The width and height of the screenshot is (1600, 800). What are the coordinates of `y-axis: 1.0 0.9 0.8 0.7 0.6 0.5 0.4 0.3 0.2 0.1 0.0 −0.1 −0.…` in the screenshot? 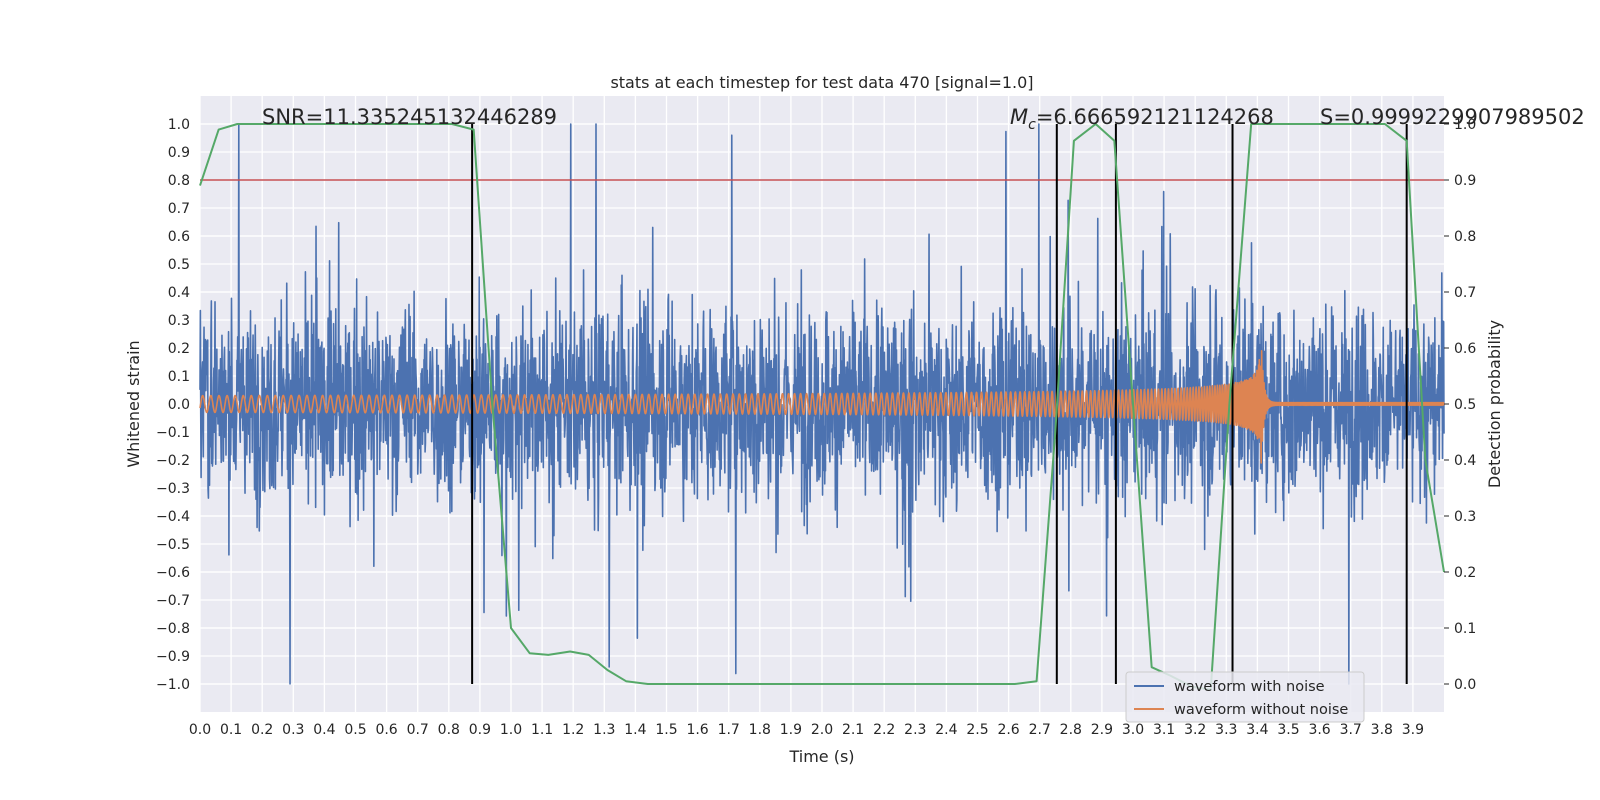 It's located at (173, 405).